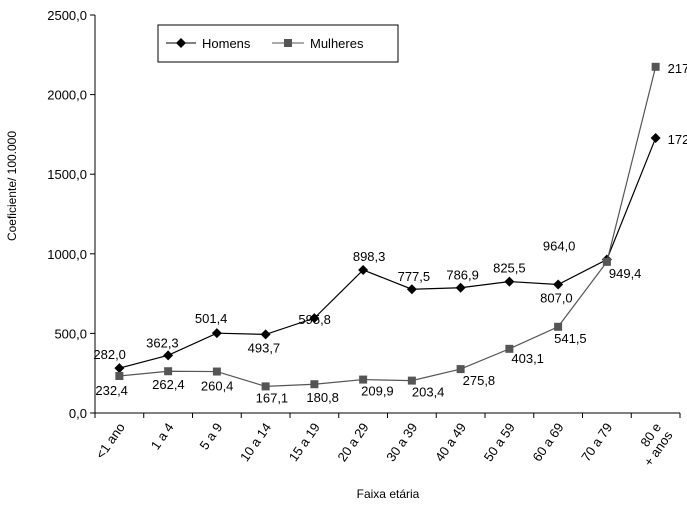 Image resolution: width=687 pixels, height=506 pixels. Describe the element at coordinates (67, 95) in the screenshot. I see `y-tick-label: 2000,0` at that location.